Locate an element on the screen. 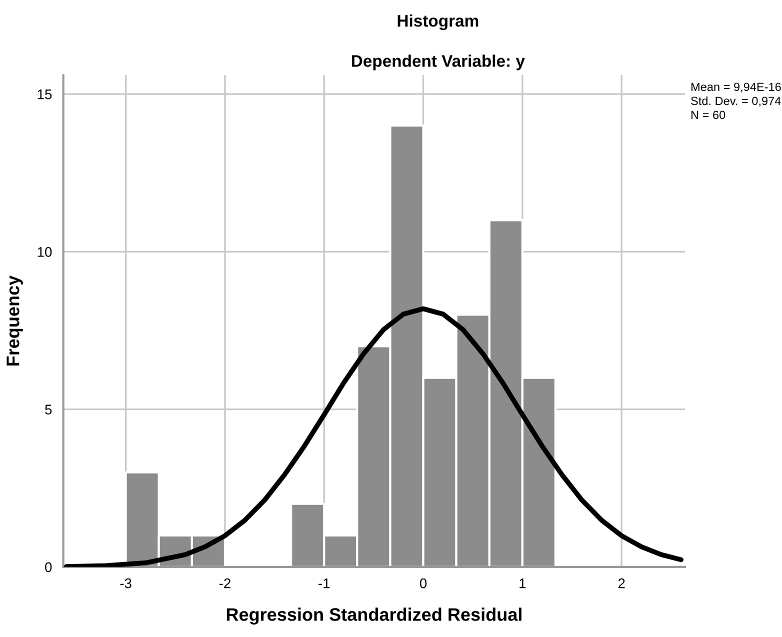 This screenshot has width=782, height=637. x-axis-title: Regression Standardized Residual is located at coordinates (374, 616).